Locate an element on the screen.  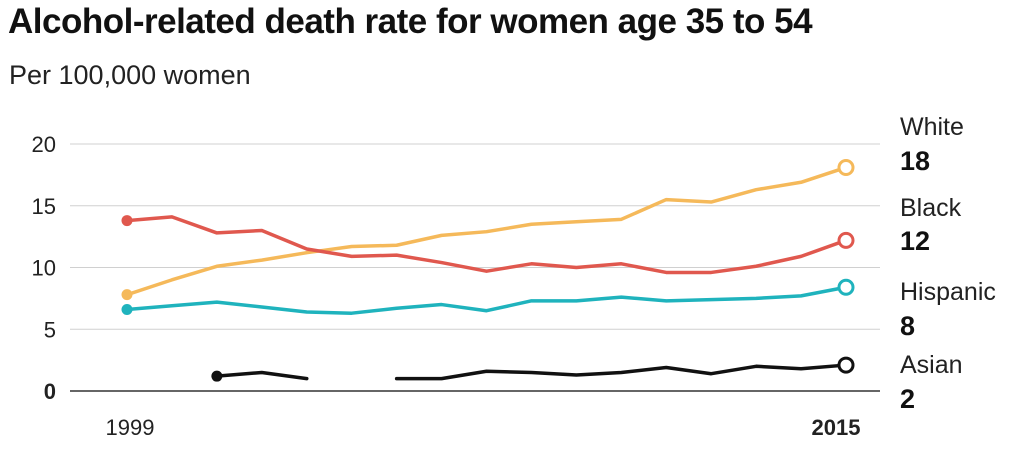
y-tick-label: 5 is located at coordinates (50, 329).